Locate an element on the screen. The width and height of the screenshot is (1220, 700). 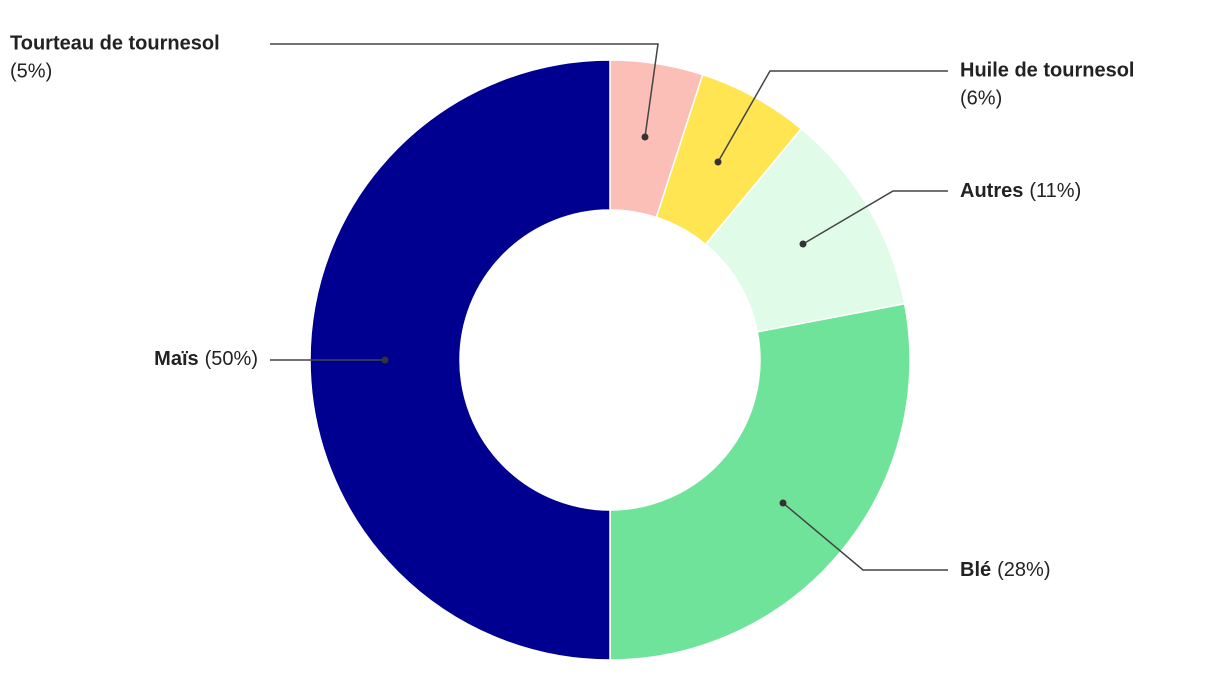
label-name: Maïs is located at coordinates (176, 359).